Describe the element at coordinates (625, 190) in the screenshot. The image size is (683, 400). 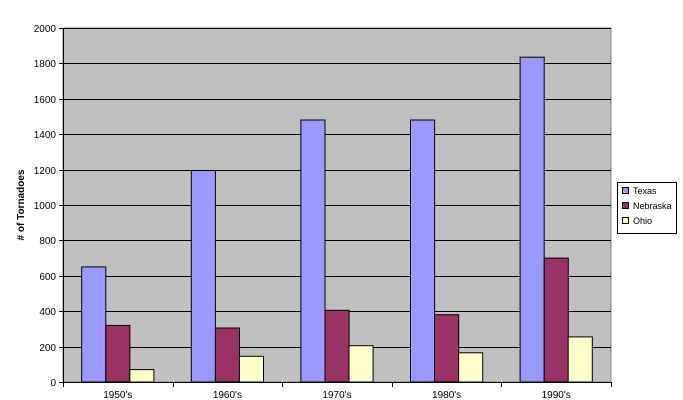
I see `legend-swatch-texas` at that location.